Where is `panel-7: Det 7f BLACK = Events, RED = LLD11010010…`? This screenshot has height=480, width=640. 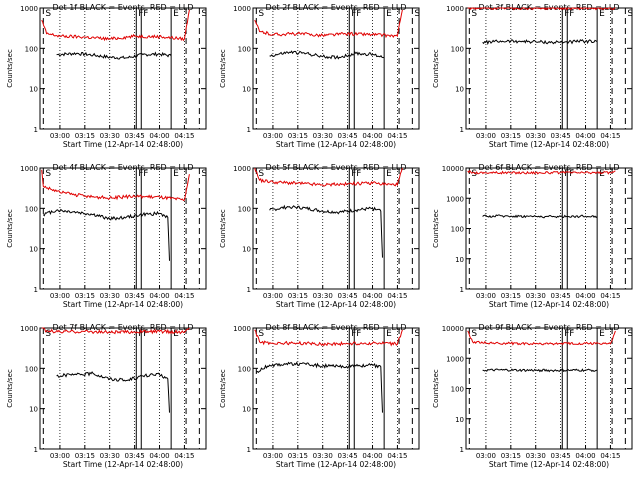 panel-7: Det 7f BLACK = Events, RED = LLD11010010… is located at coordinates (106, 396).